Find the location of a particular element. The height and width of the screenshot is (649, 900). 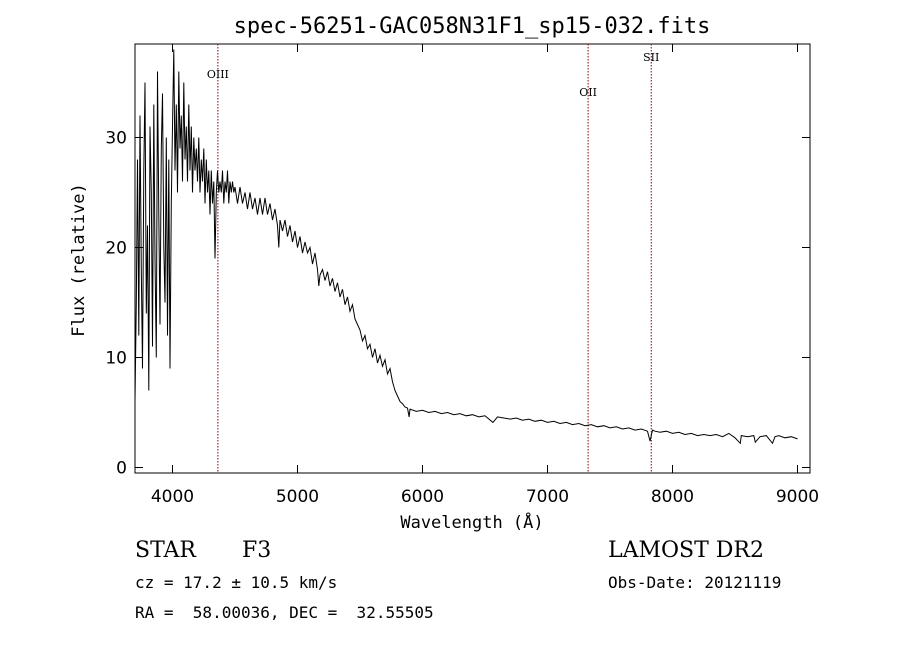

y-tick-label: 20 is located at coordinates (116, 249).